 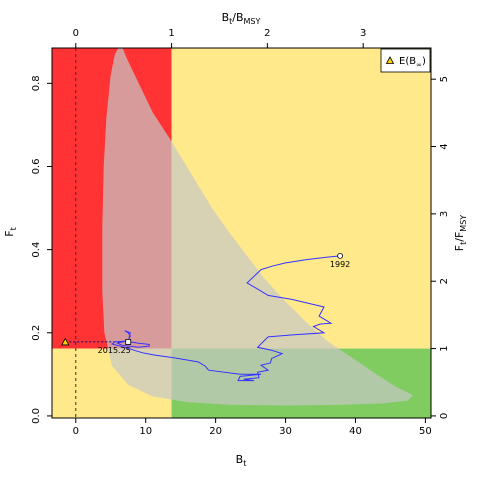 What do you see at coordinates (225, 318) in the screenshot?
I see `trajectory-line` at bounding box center [225, 318].